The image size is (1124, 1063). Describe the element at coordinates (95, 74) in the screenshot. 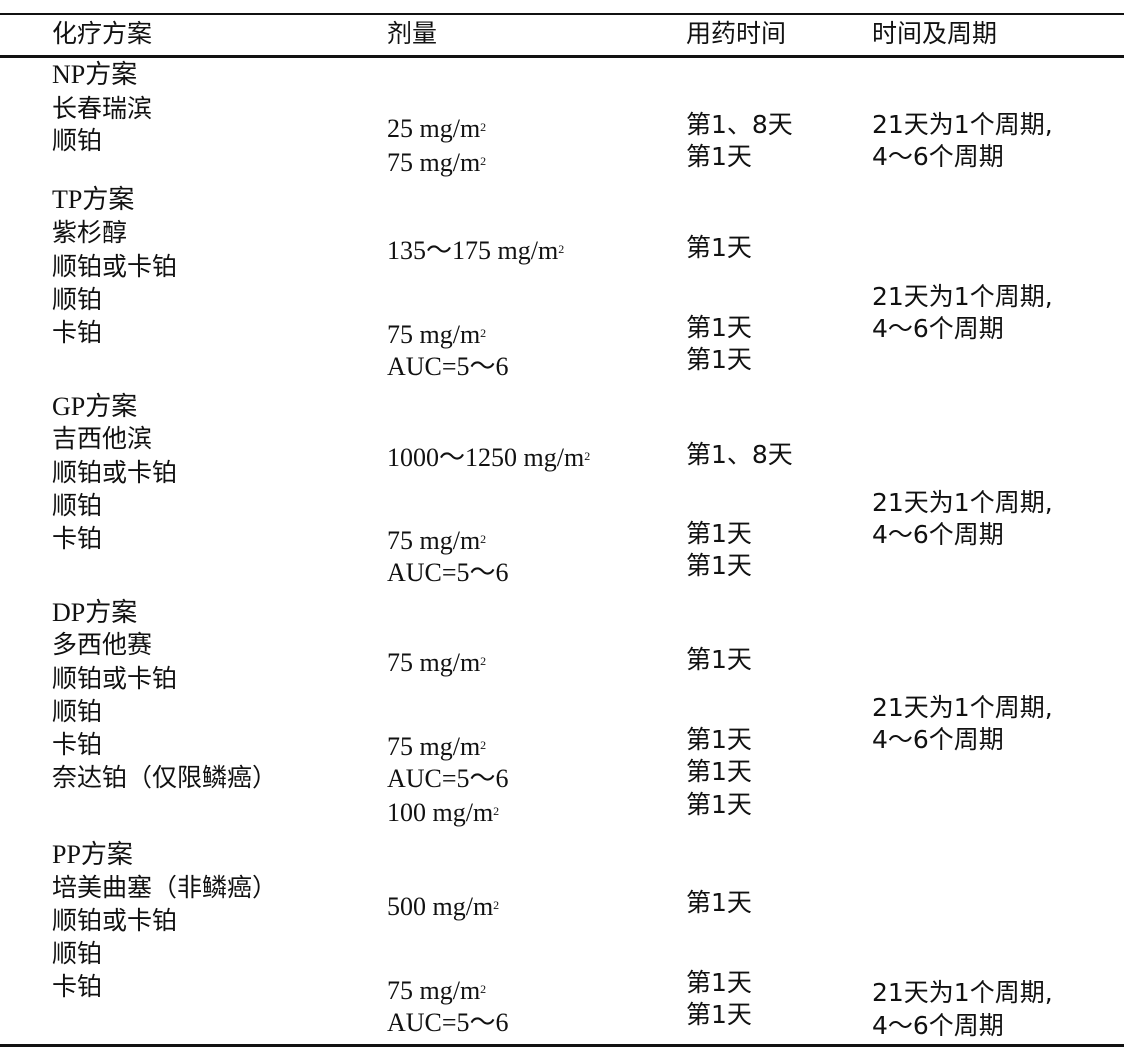

I see `regimen-name: NP方案` at that location.